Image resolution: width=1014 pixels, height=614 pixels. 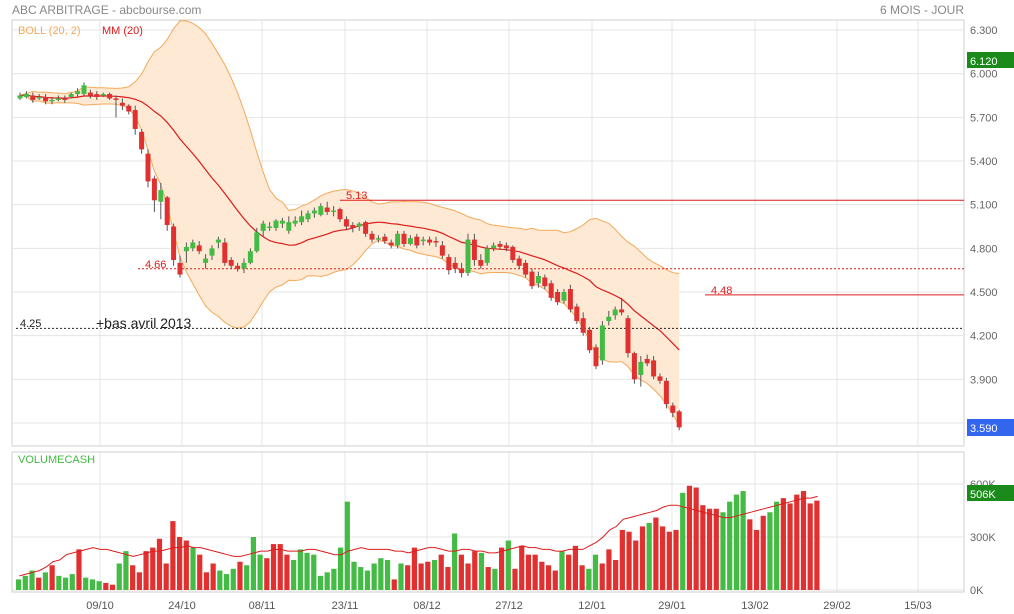 What do you see at coordinates (122, 31) in the screenshot?
I see `legend-mm: MM (20)` at bounding box center [122, 31].